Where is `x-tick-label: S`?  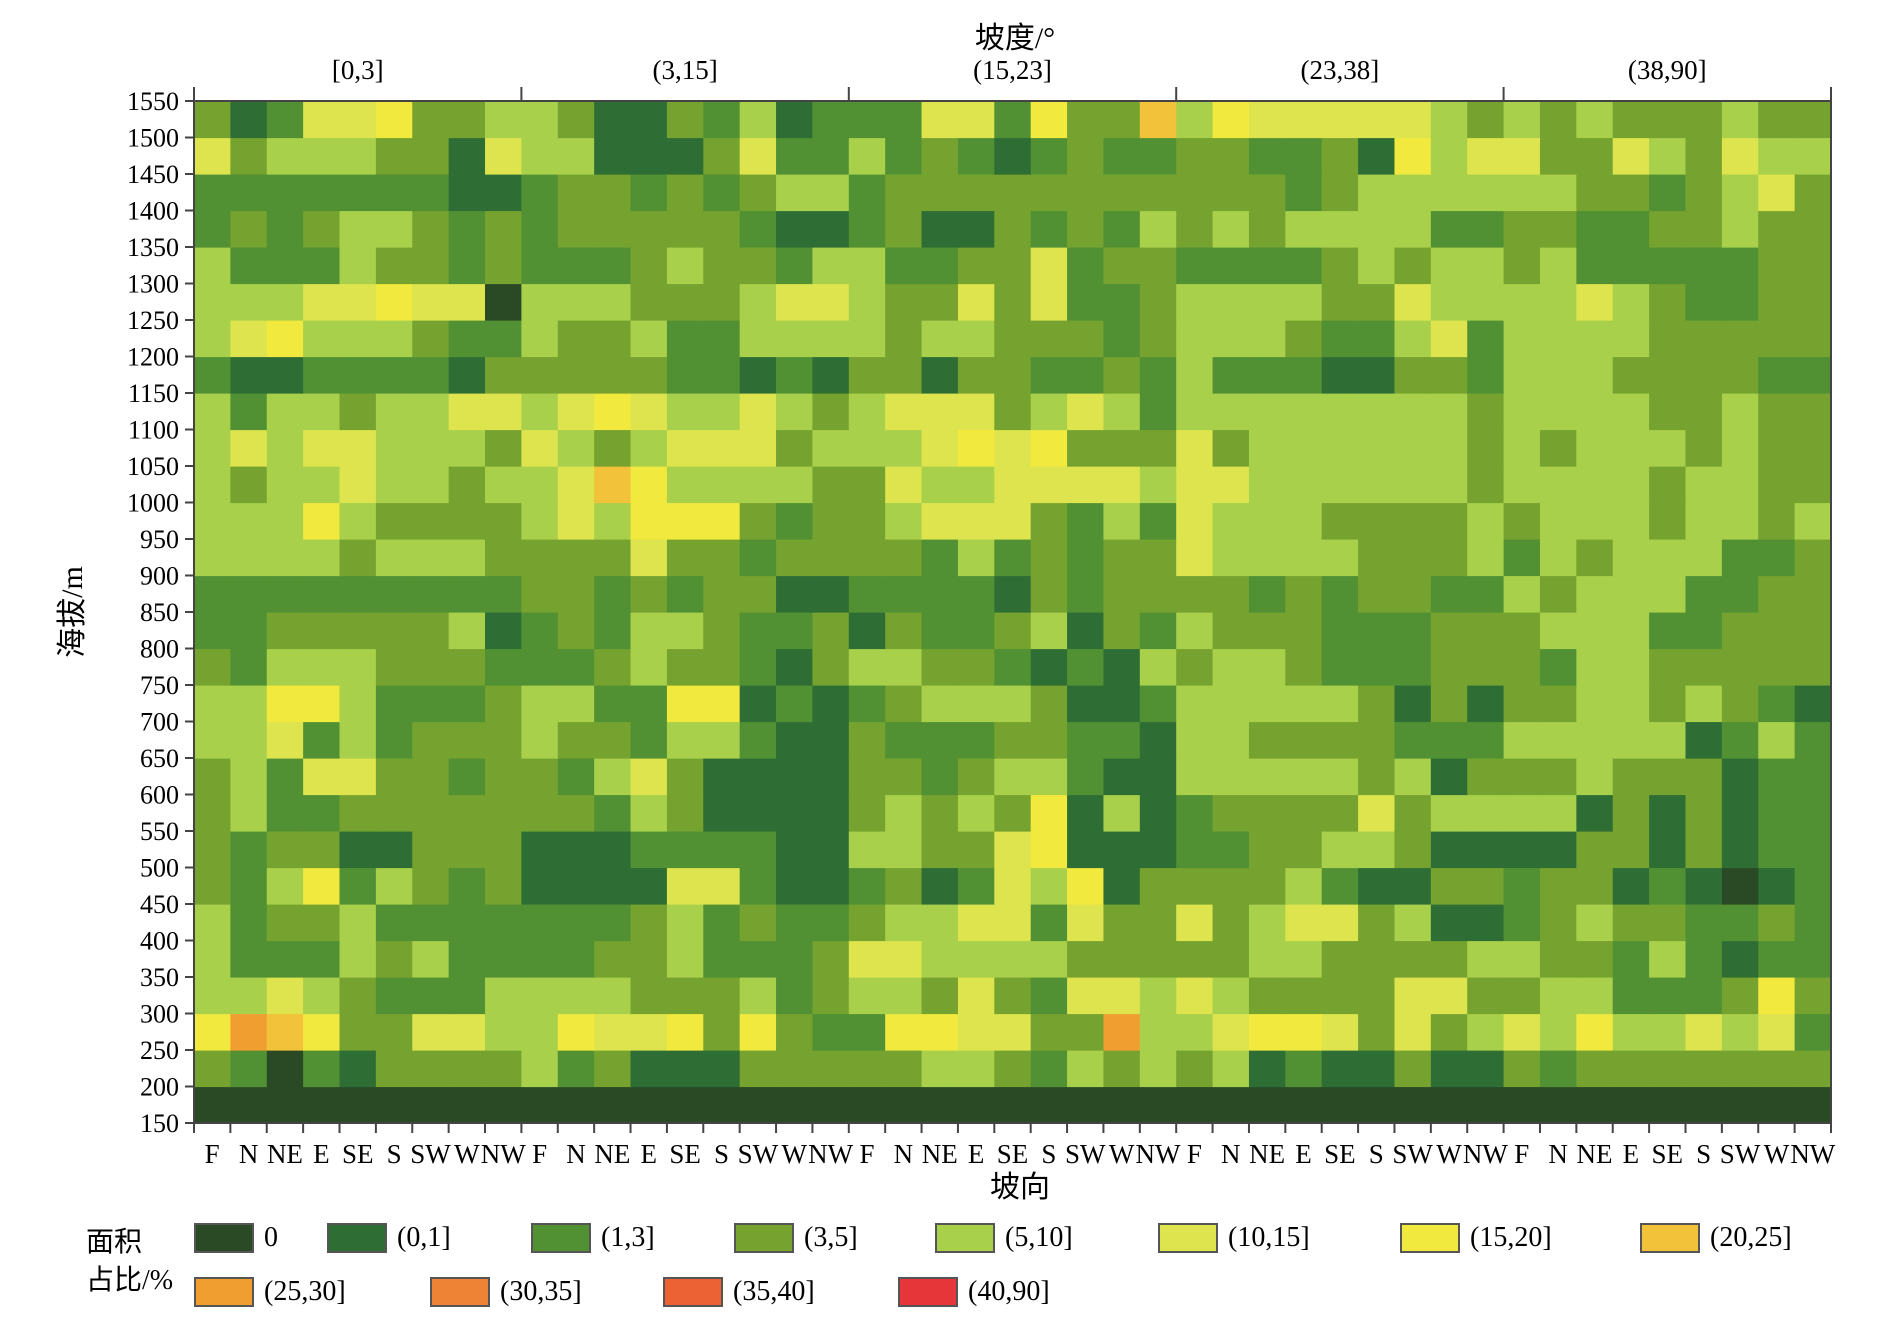 x-tick-label: S is located at coordinates (1048, 1154).